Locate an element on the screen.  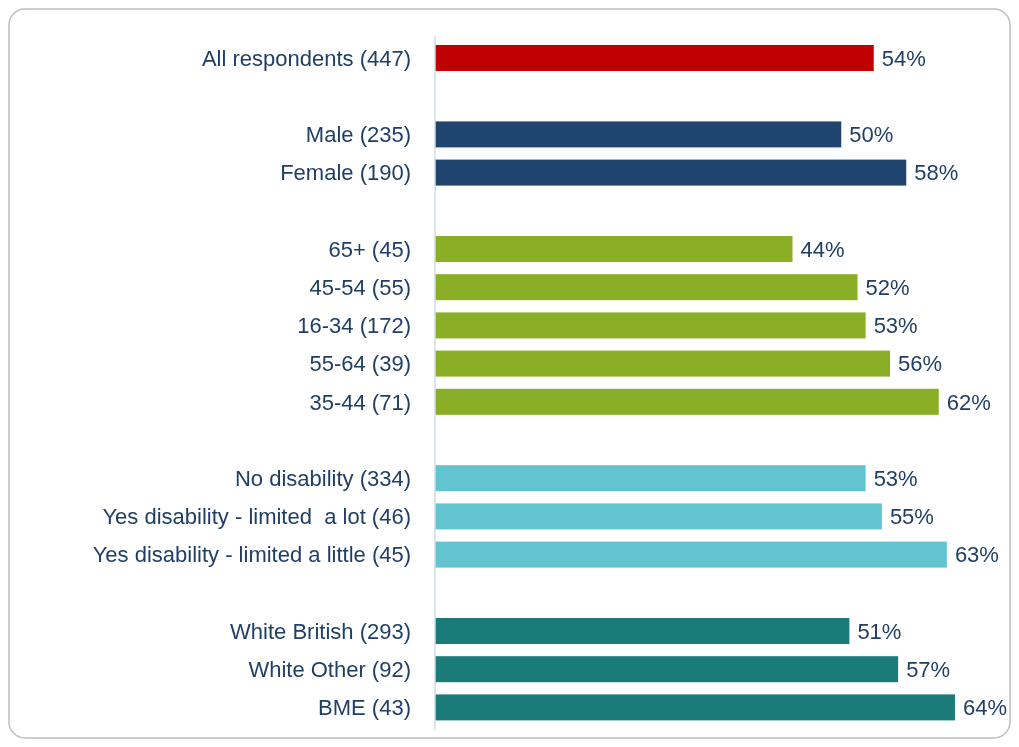
y-tick-label: BME (43) is located at coordinates (364, 708).